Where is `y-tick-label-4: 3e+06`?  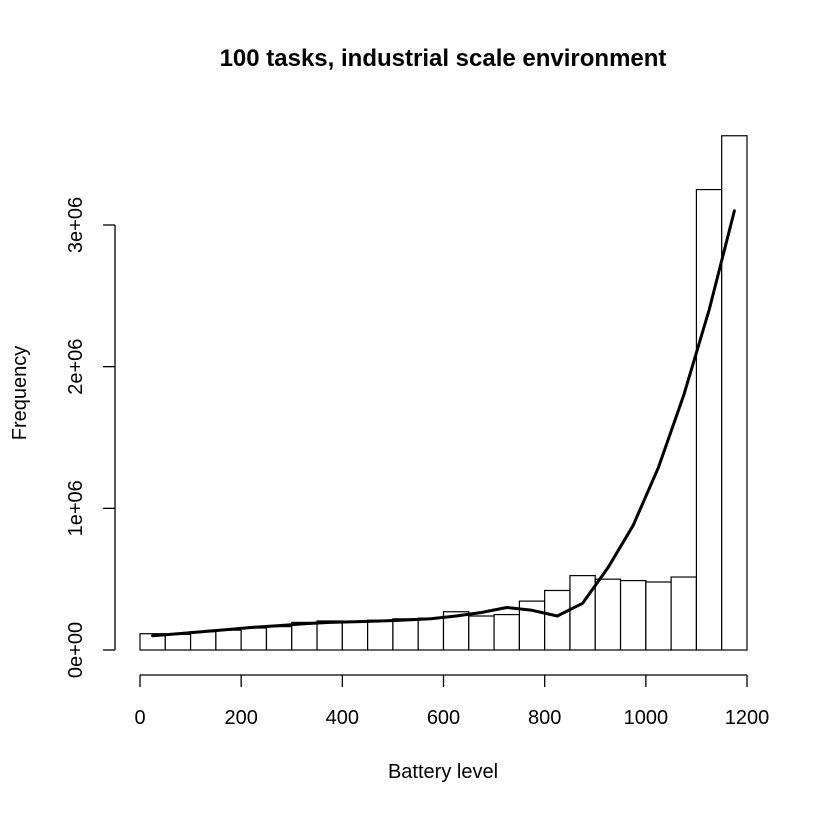 y-tick-label-4: 3e+06 is located at coordinates (76, 225).